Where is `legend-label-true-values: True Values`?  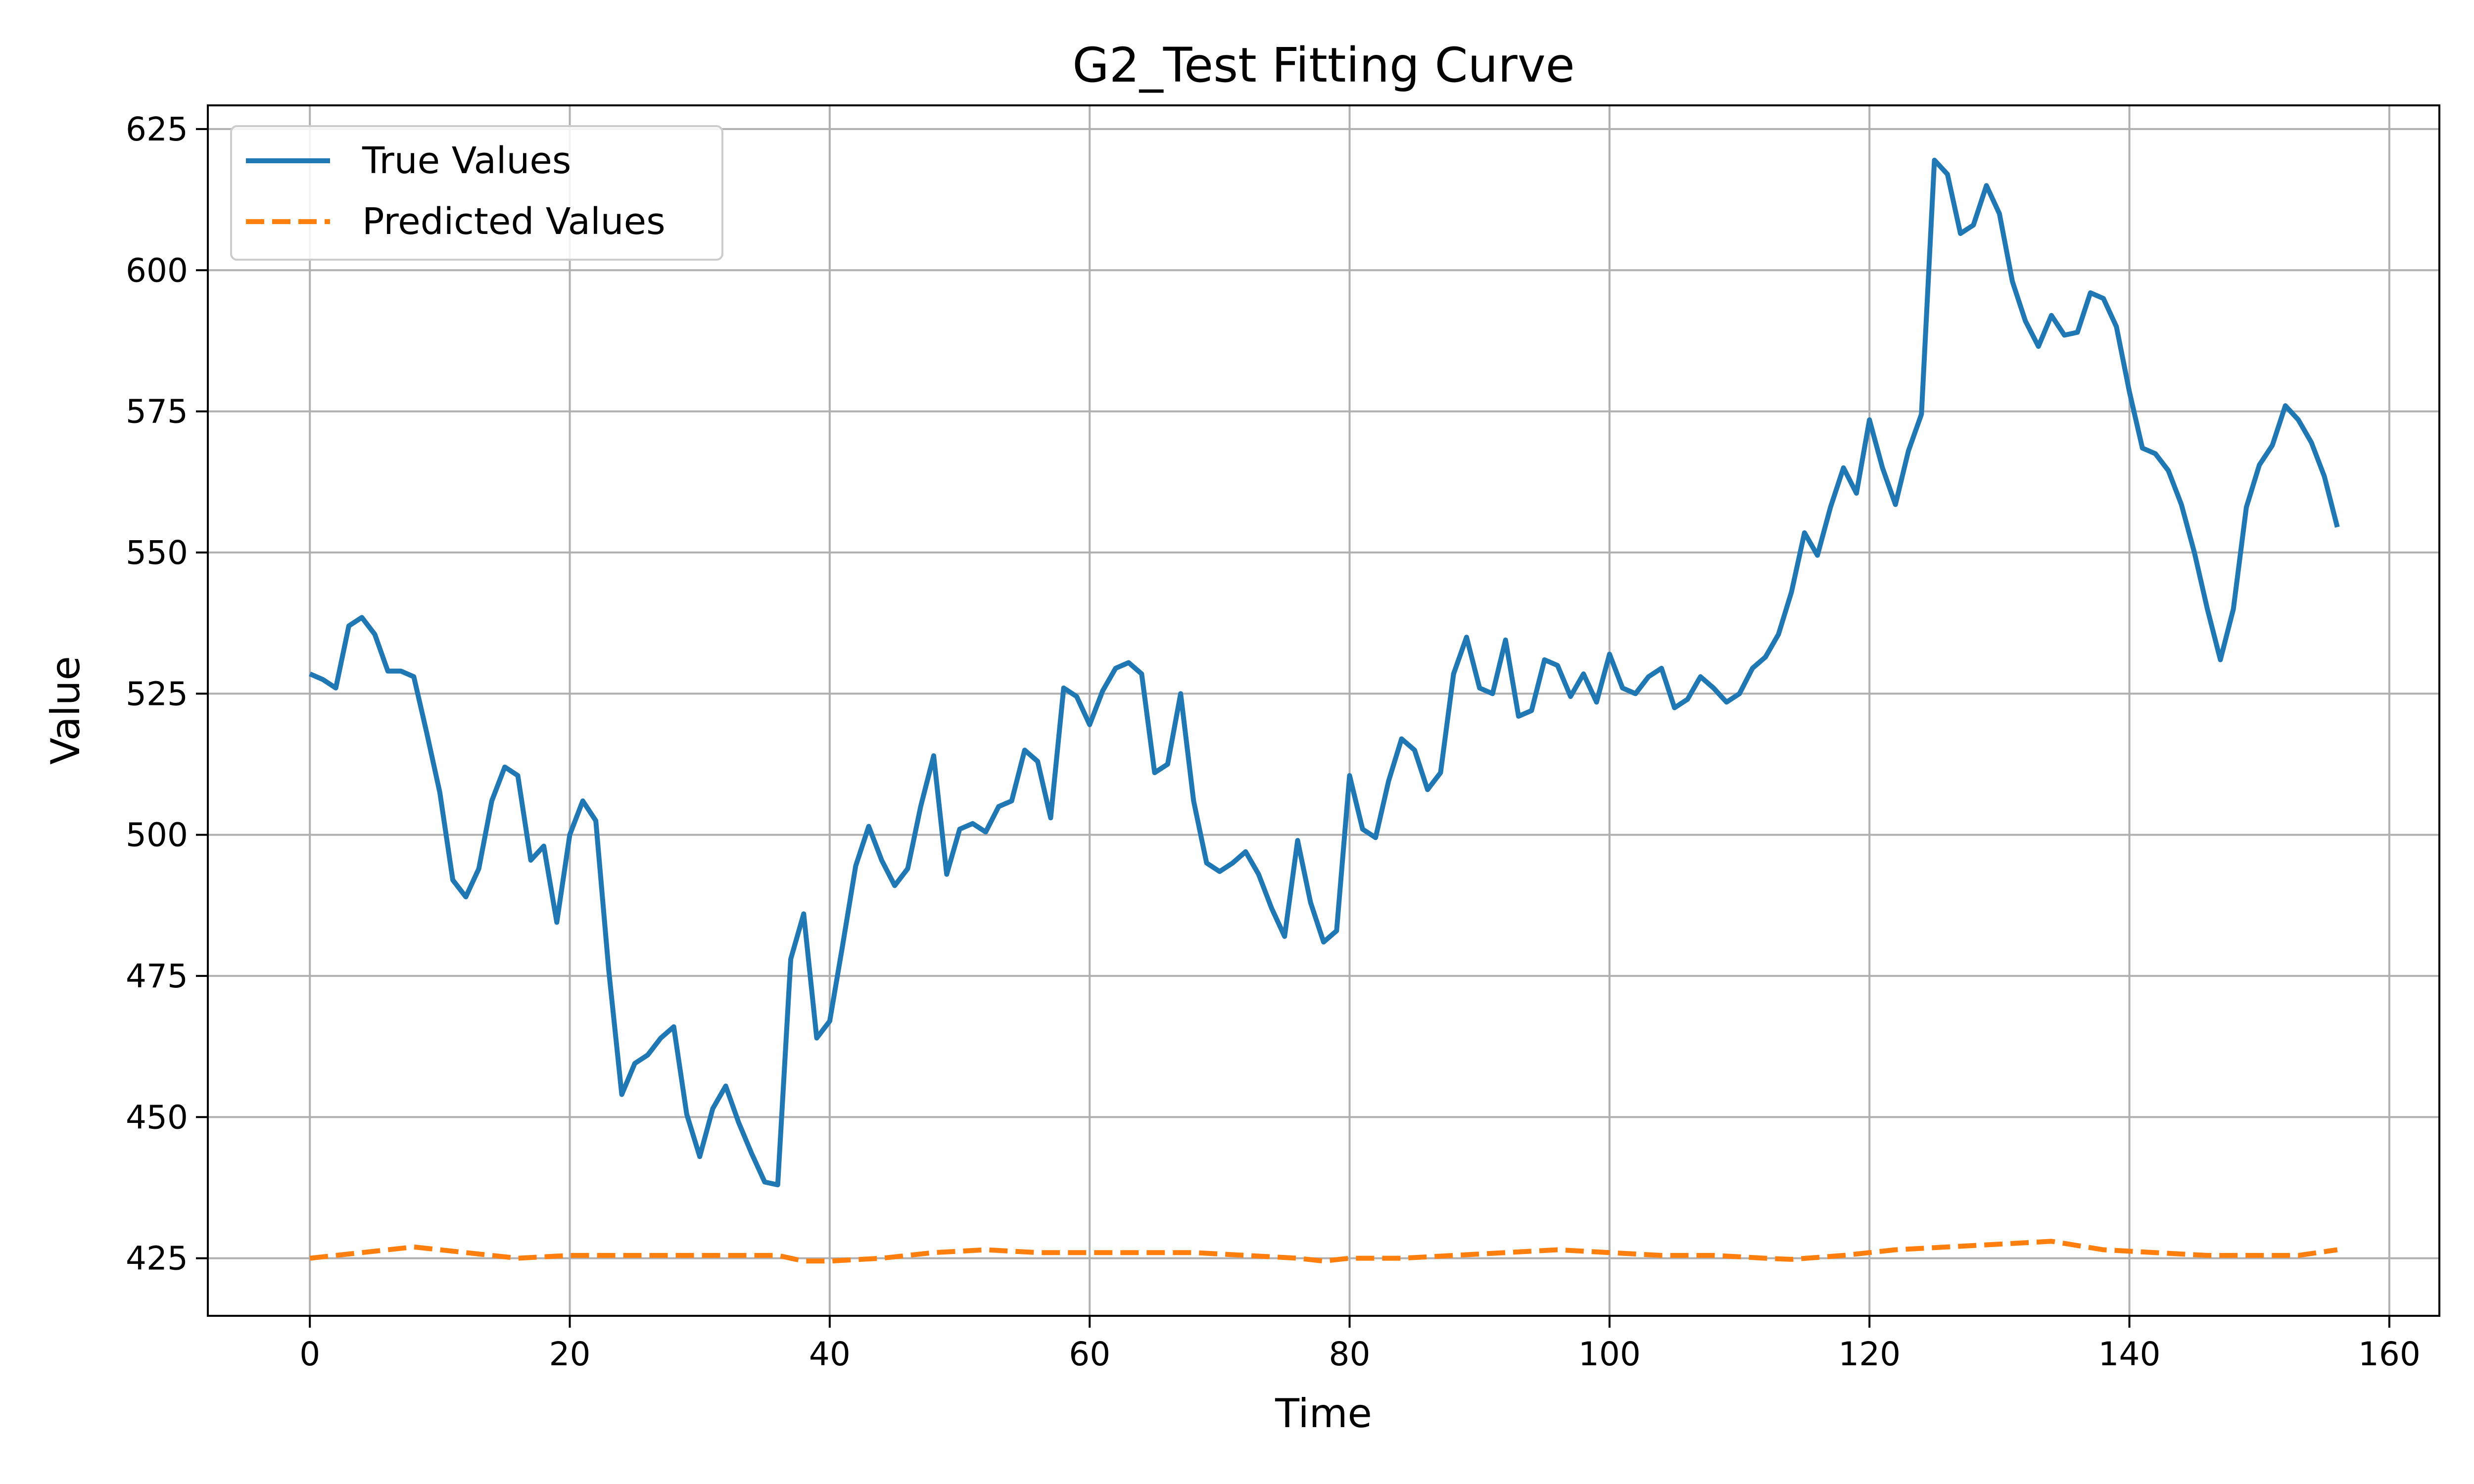 legend-label-true-values: True Values is located at coordinates (467, 160).